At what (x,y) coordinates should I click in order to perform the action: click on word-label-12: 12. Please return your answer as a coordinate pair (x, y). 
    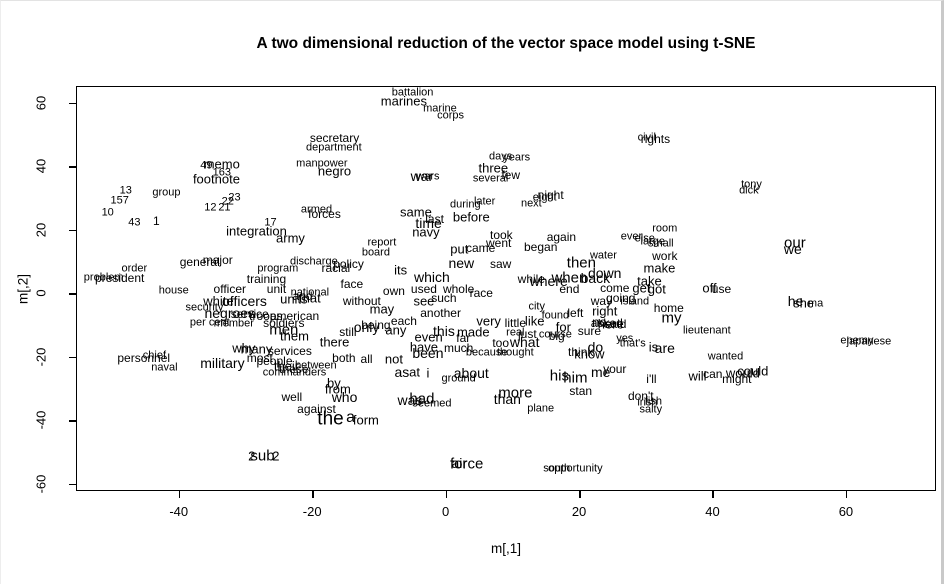
    Looking at the image, I should click on (210, 207).